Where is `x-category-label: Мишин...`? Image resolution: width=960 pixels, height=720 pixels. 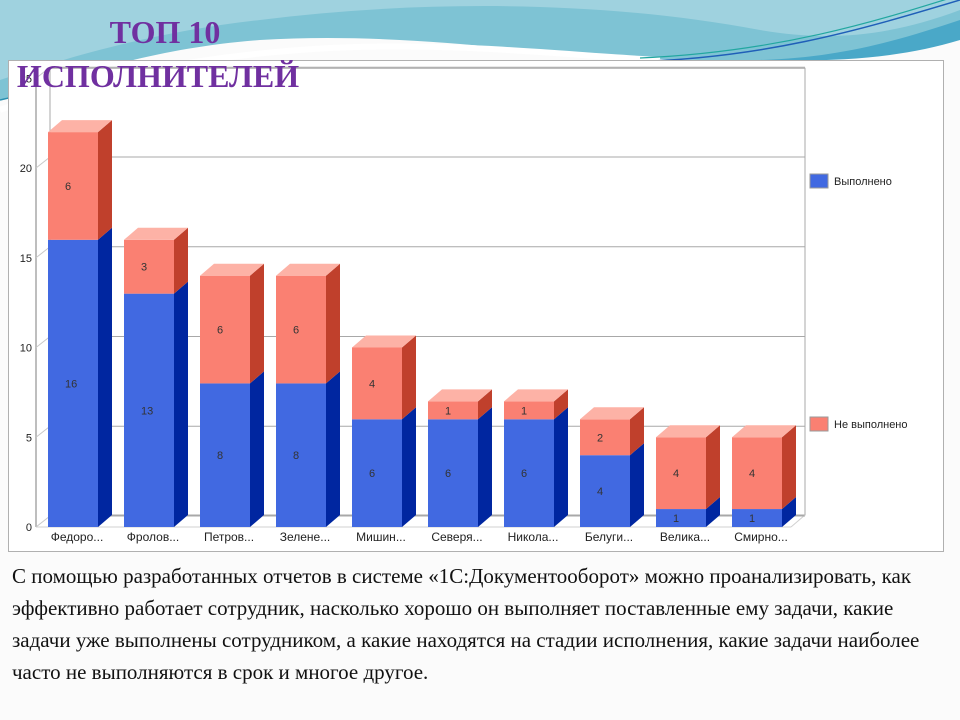 x-category-label: Мишин... is located at coordinates (381, 537).